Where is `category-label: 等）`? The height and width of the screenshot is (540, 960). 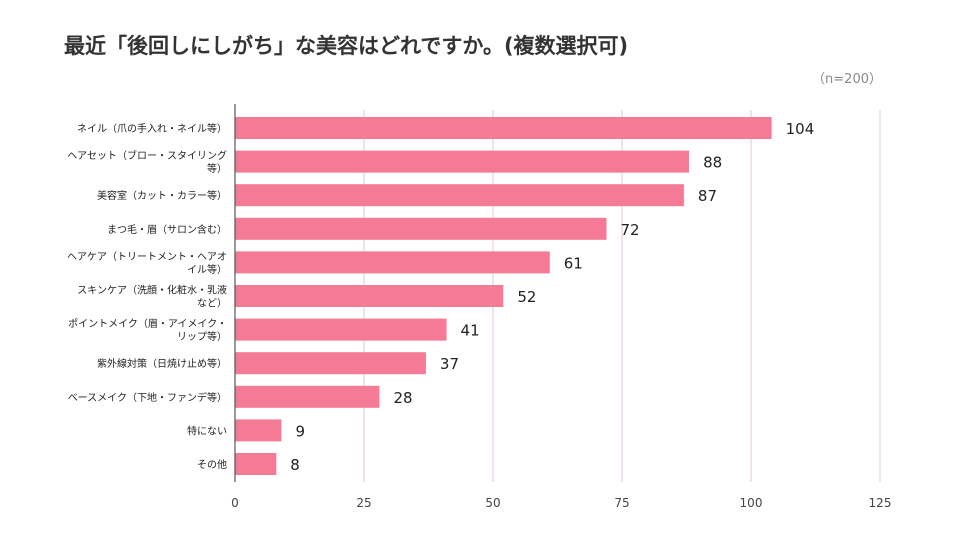 category-label: 等） is located at coordinates (217, 168).